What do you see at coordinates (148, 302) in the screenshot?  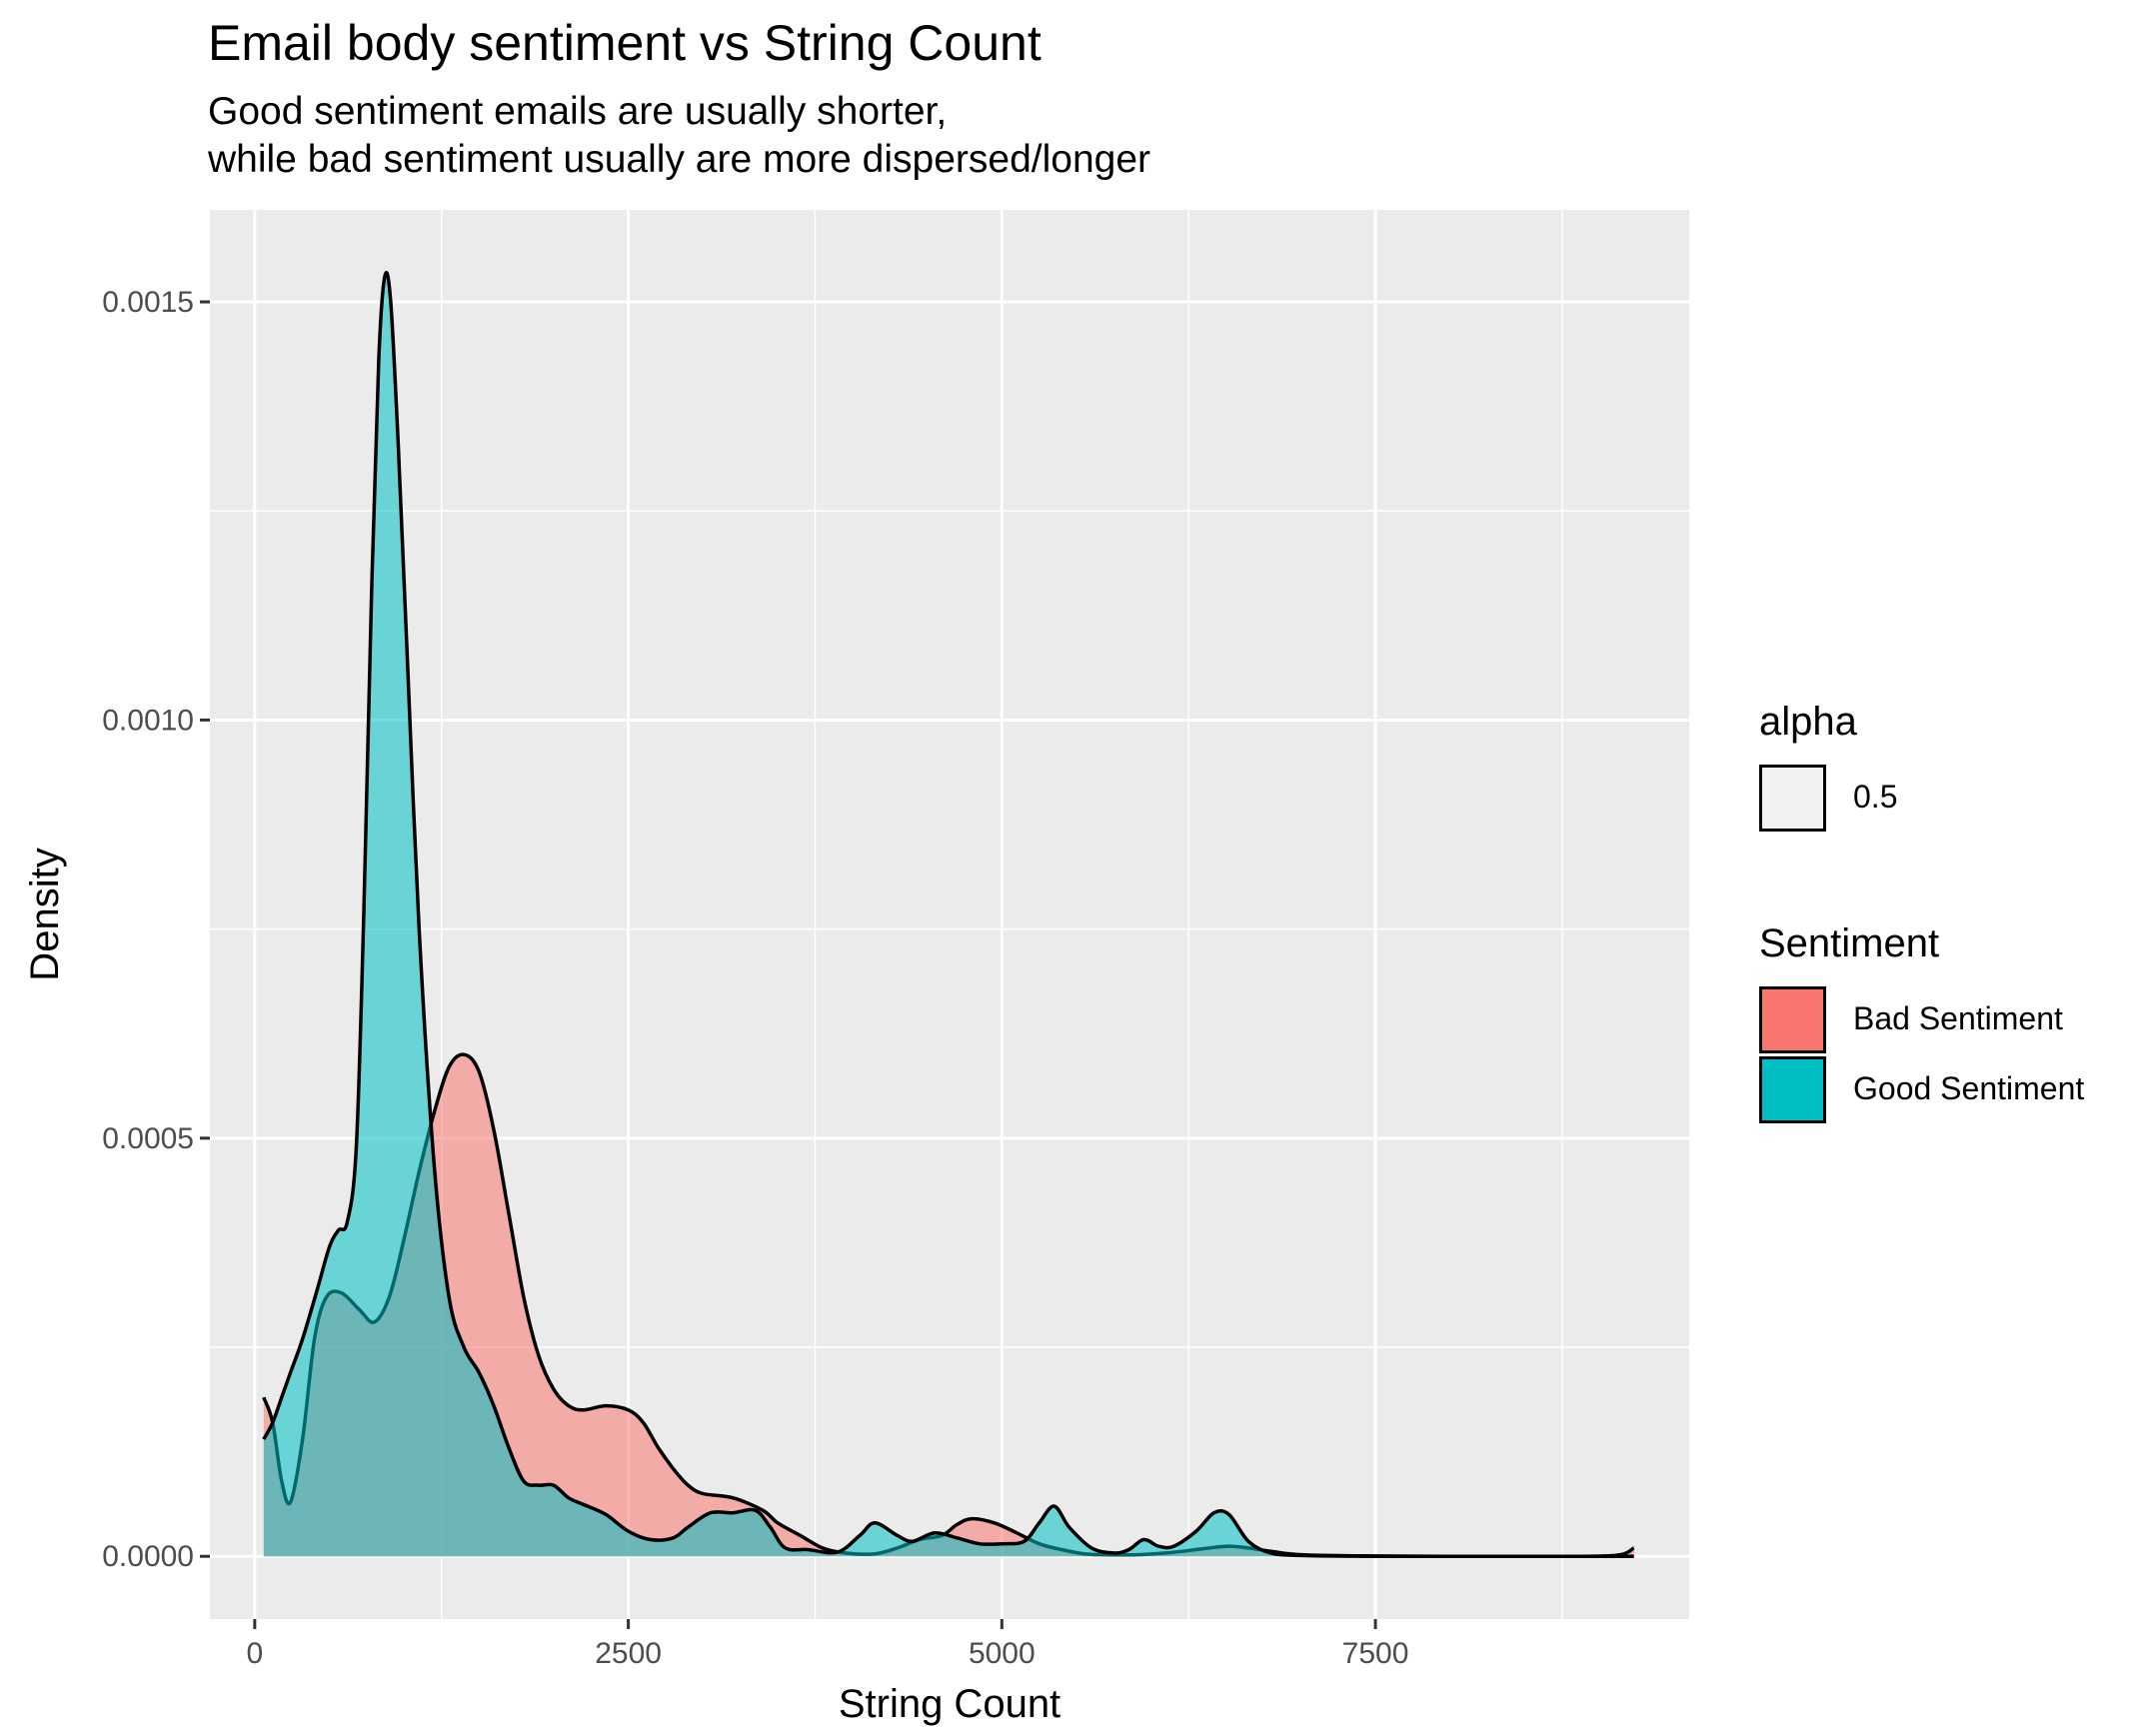 I see `y-tick-label: 0.0015` at bounding box center [148, 302].